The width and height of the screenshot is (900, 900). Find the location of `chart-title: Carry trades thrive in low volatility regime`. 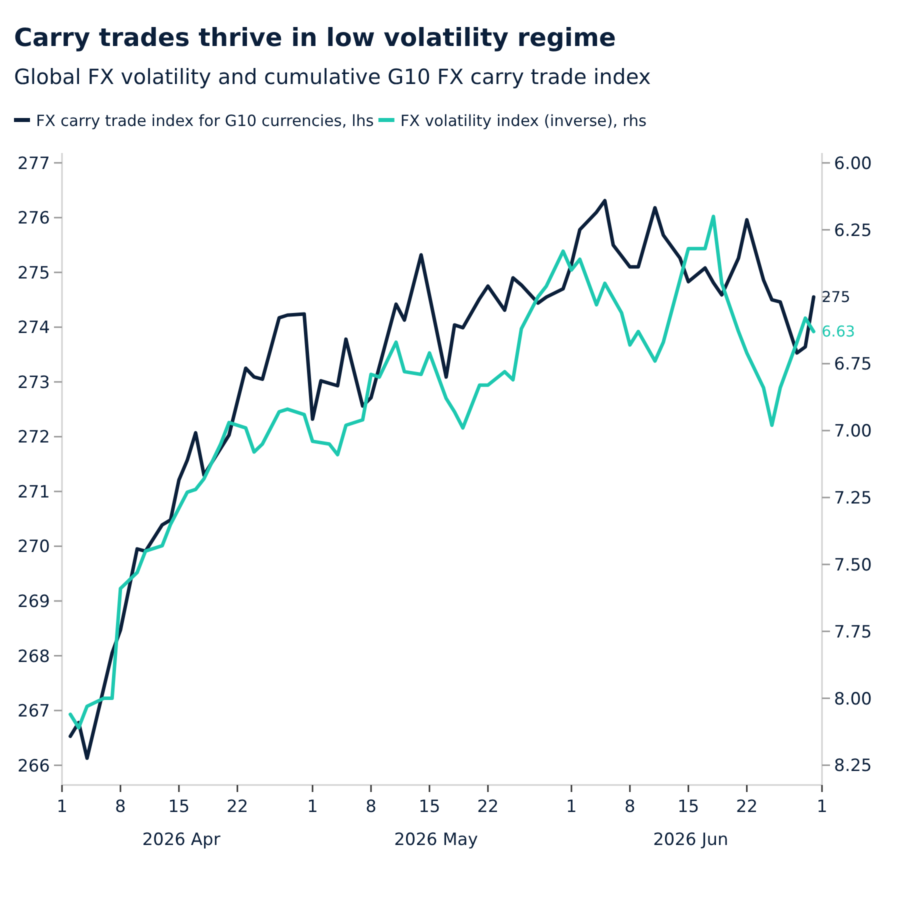

chart-title: Carry trades thrive in low volatility regime is located at coordinates (315, 37).